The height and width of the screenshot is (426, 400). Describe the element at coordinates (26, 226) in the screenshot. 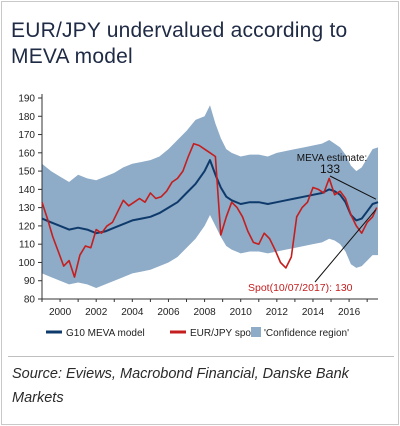

I see `y-tick-label: 120` at that location.